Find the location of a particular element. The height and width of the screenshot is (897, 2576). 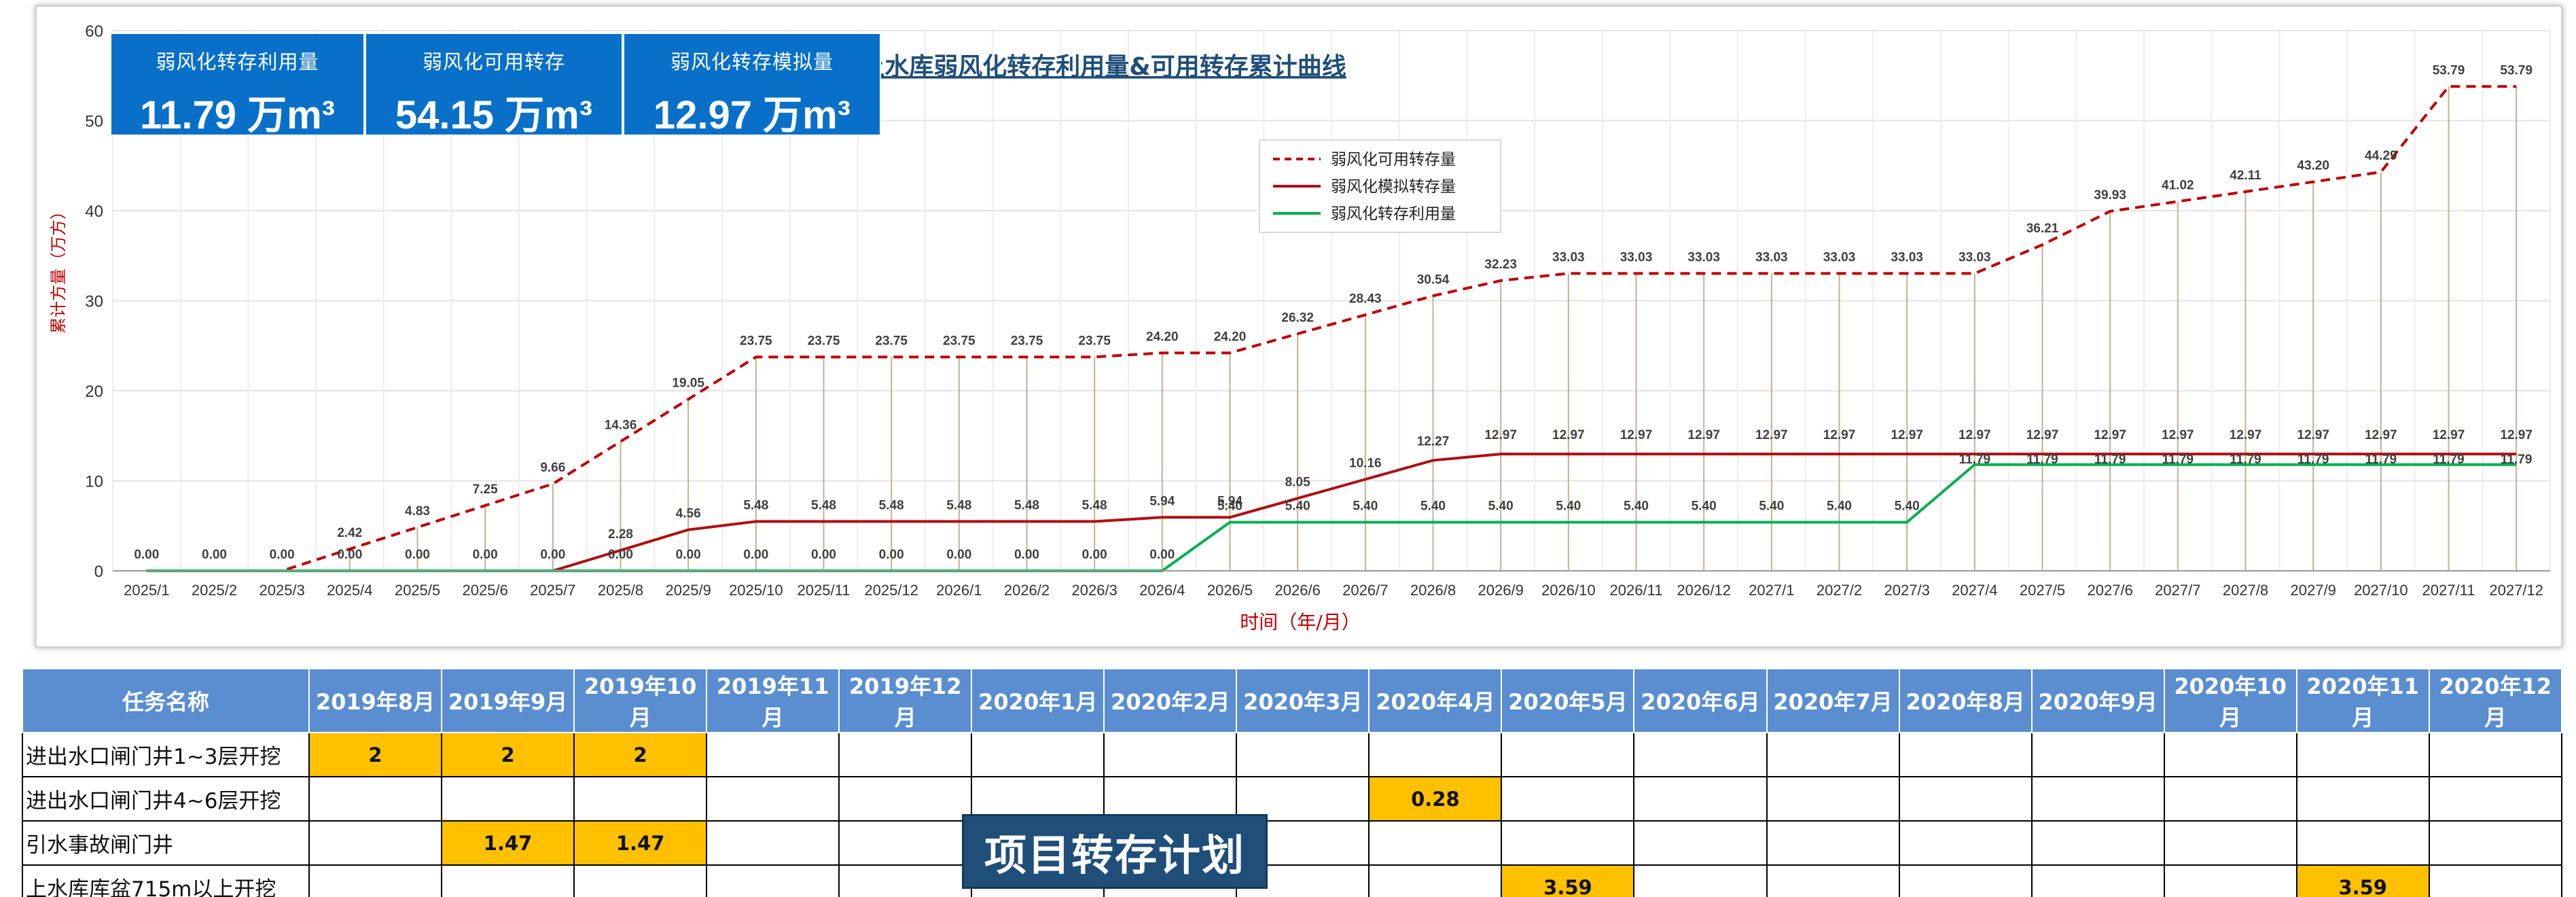

kpi-used-label: 弱风化转存利用量 is located at coordinates (237, 62).